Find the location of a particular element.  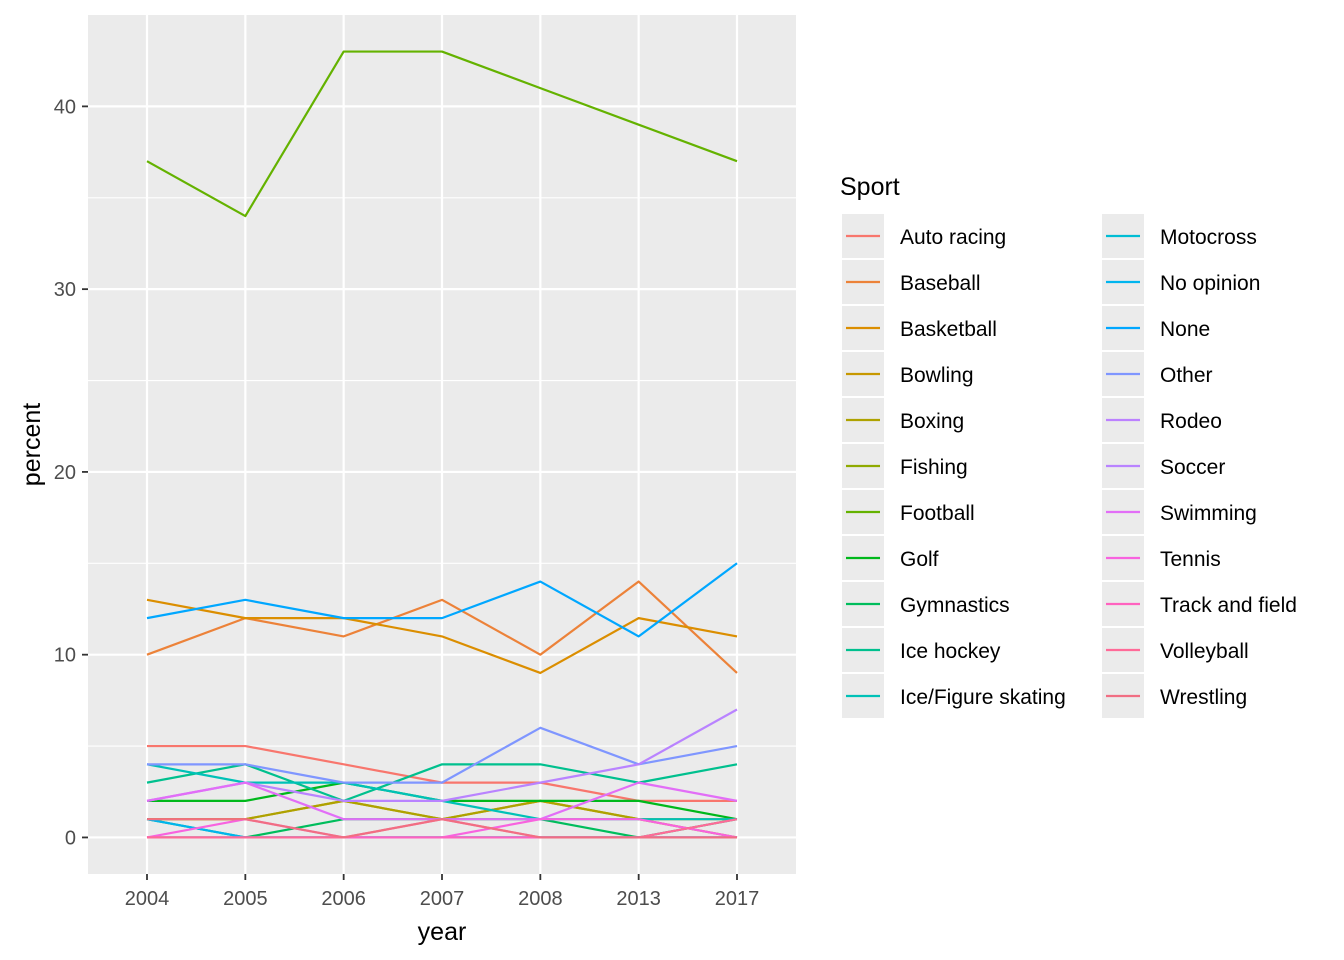

legend-entry: Soccer is located at coordinates (1192, 467).